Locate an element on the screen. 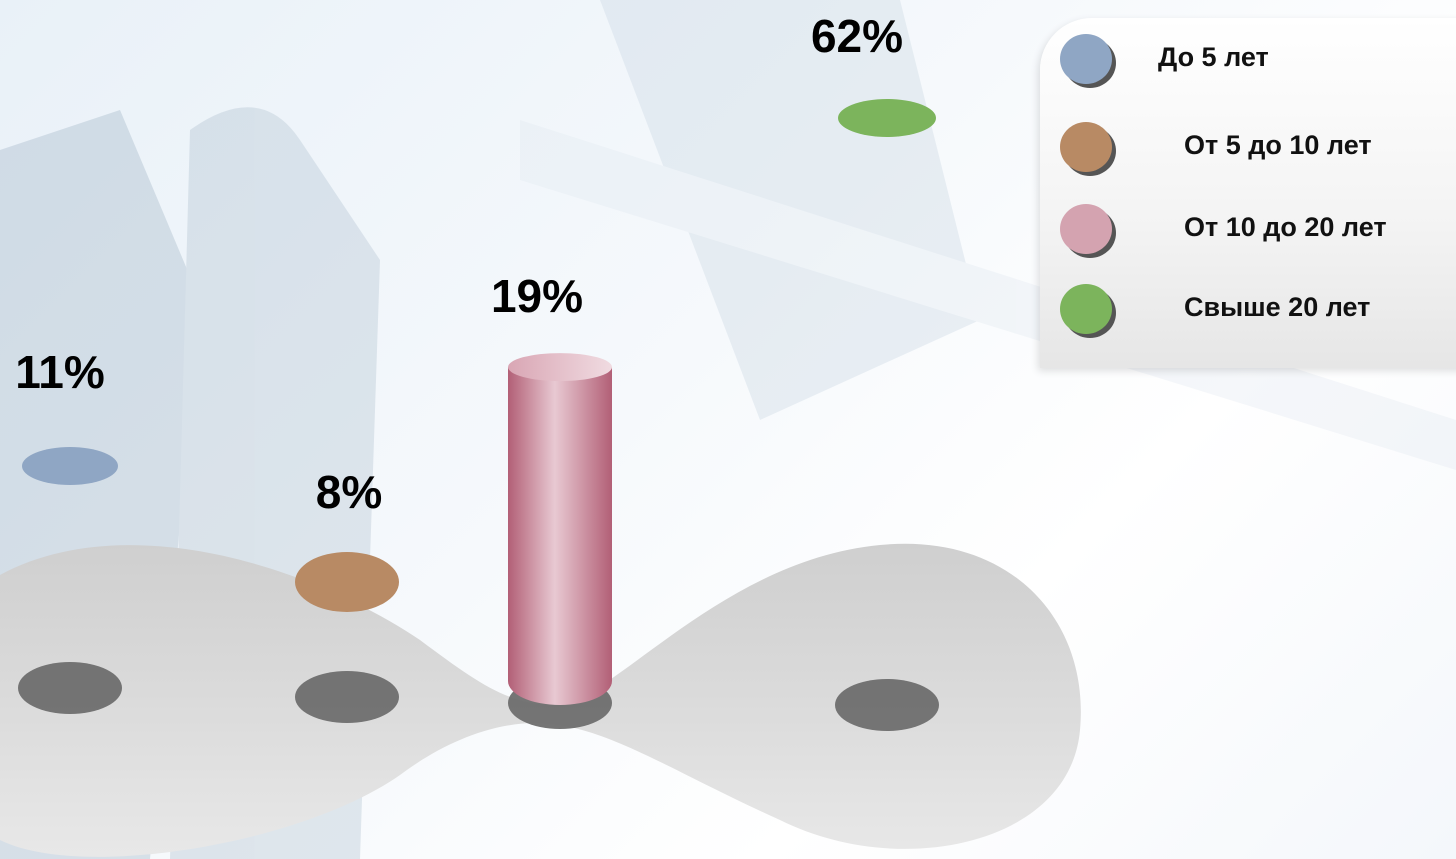 Image resolution: width=1456 pixels, height=859 pixels. legend-label: От 10 до 20 лет is located at coordinates (1285, 227).